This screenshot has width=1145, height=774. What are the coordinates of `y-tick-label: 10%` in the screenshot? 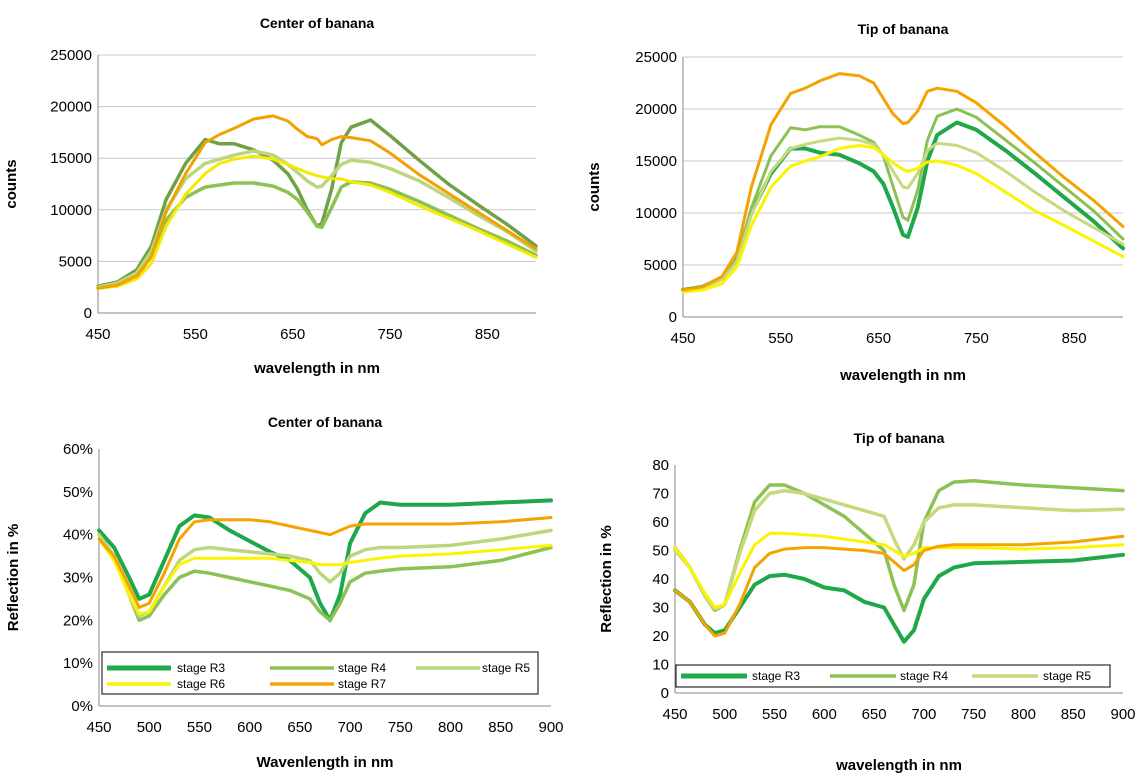 It's located at (78, 663).